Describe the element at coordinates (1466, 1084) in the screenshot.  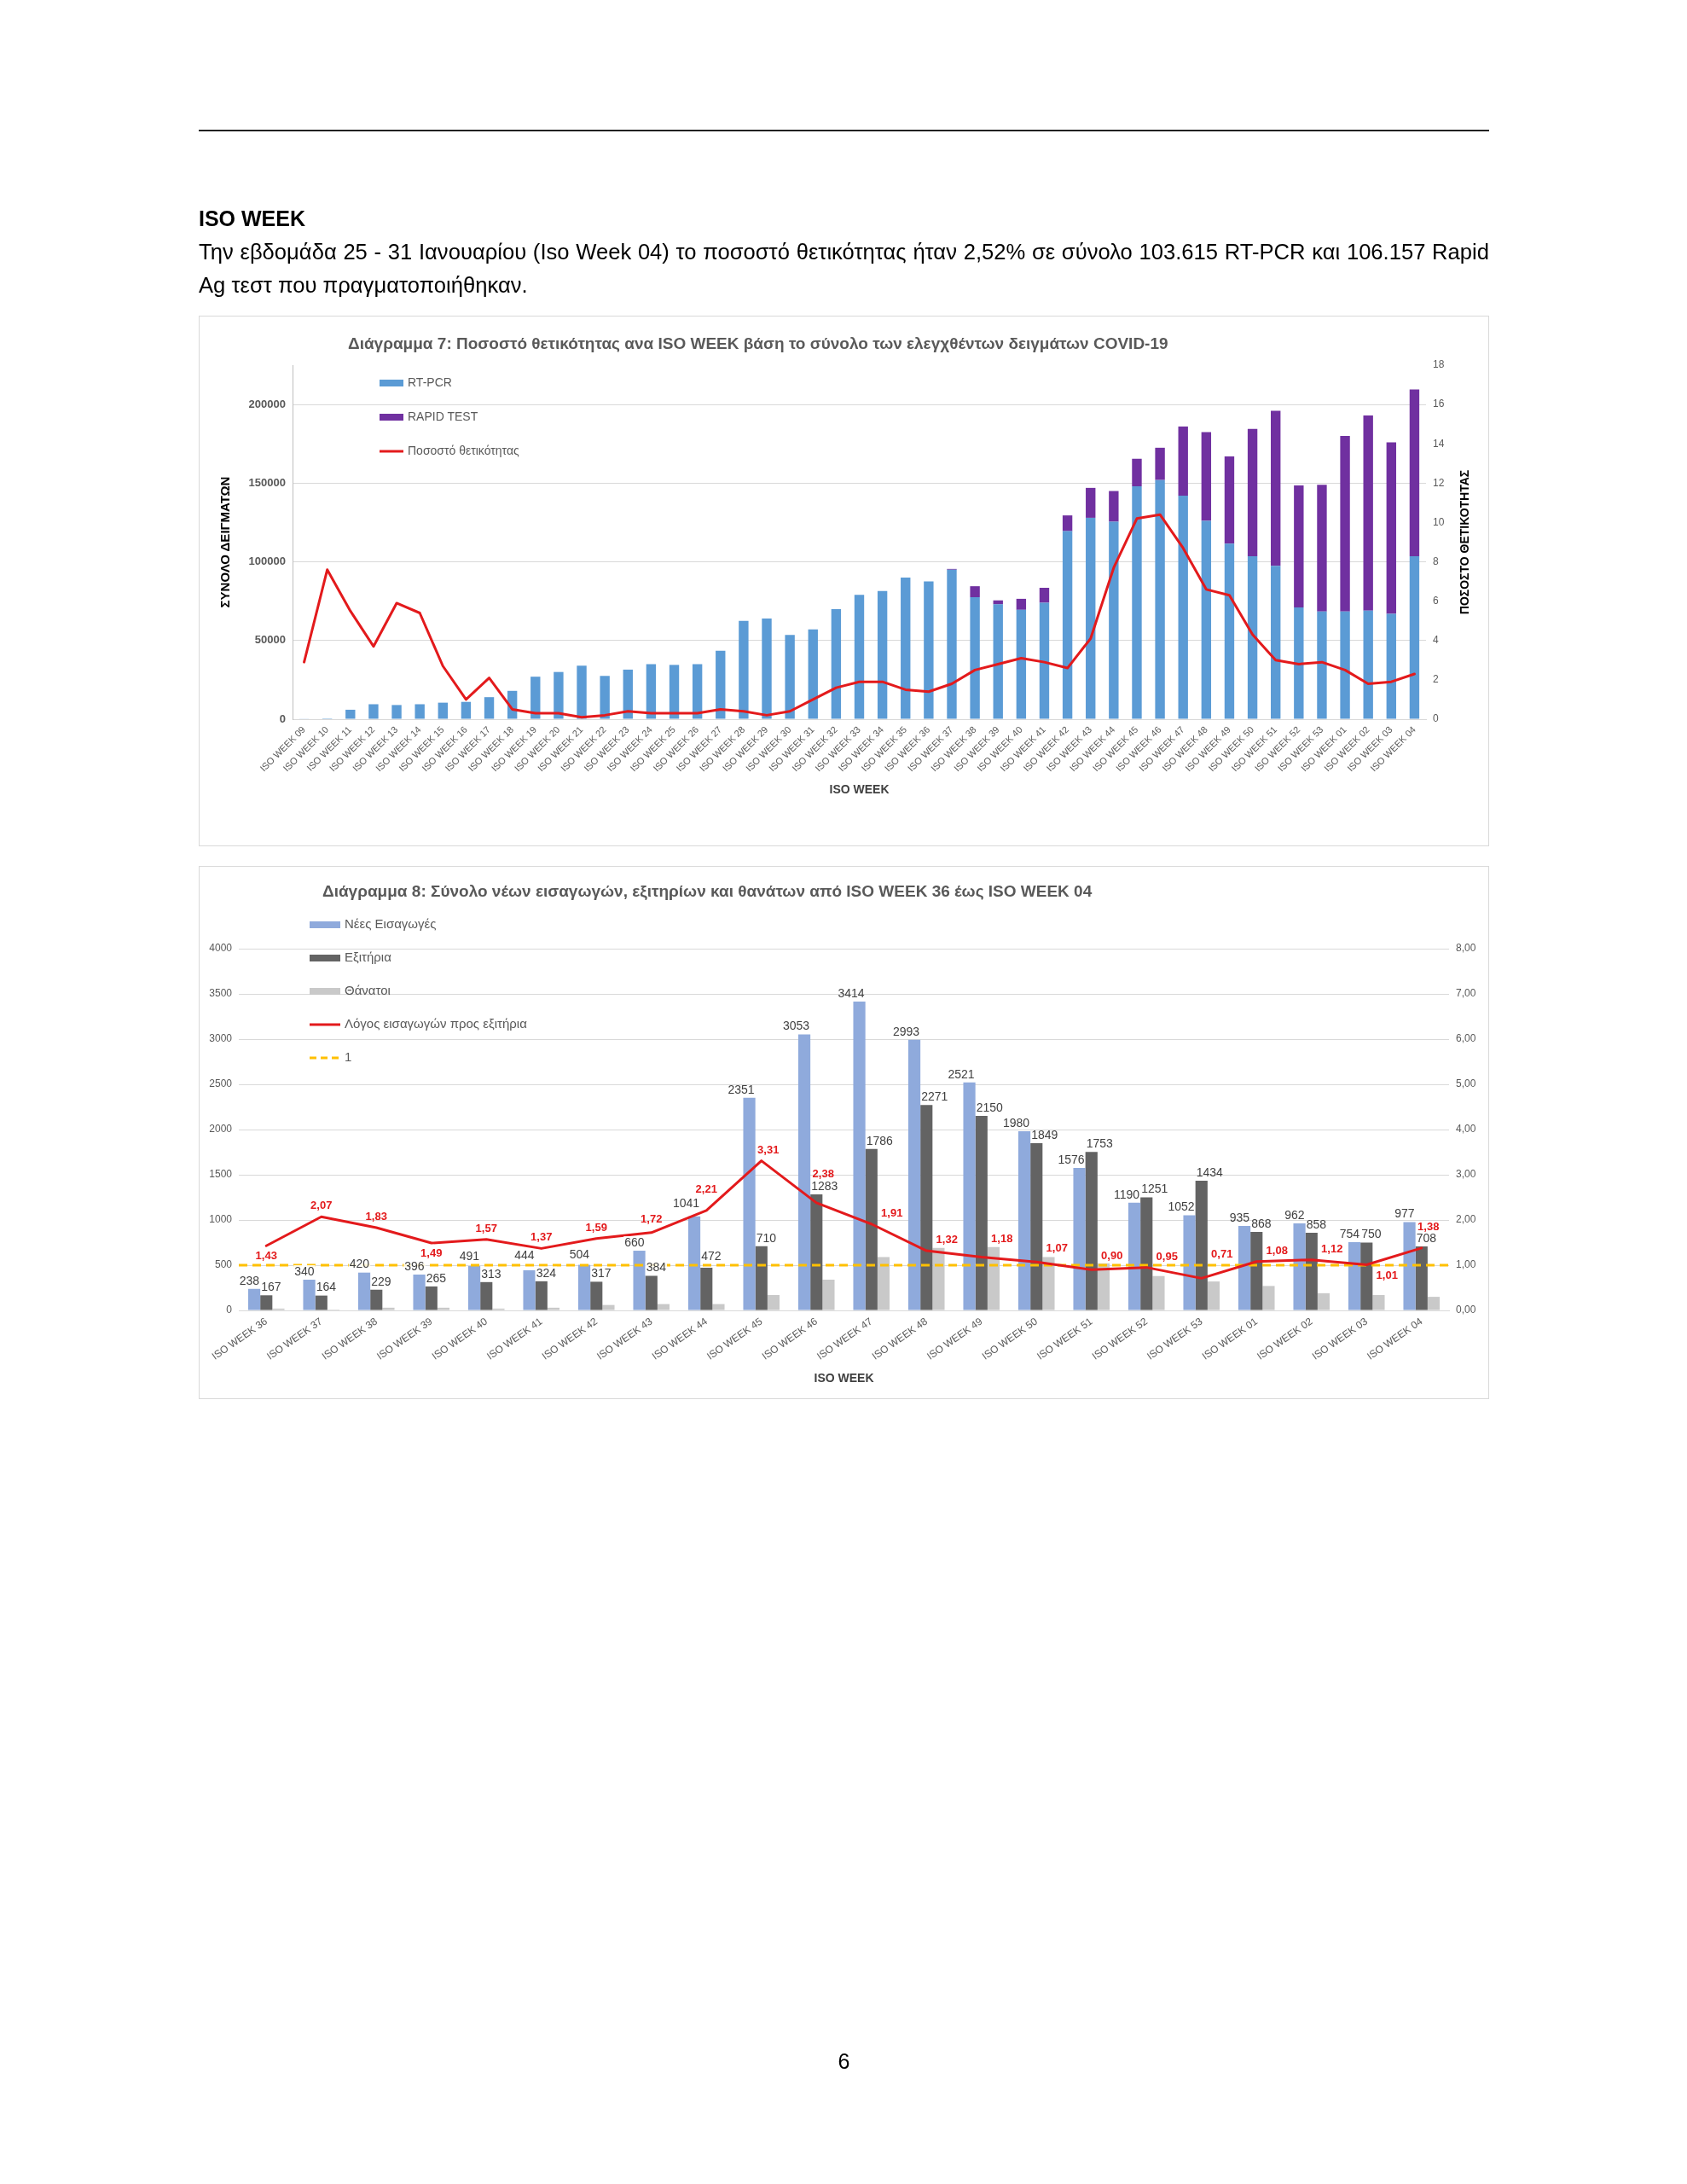
I see `y2-tick-label: 5,00` at that location.